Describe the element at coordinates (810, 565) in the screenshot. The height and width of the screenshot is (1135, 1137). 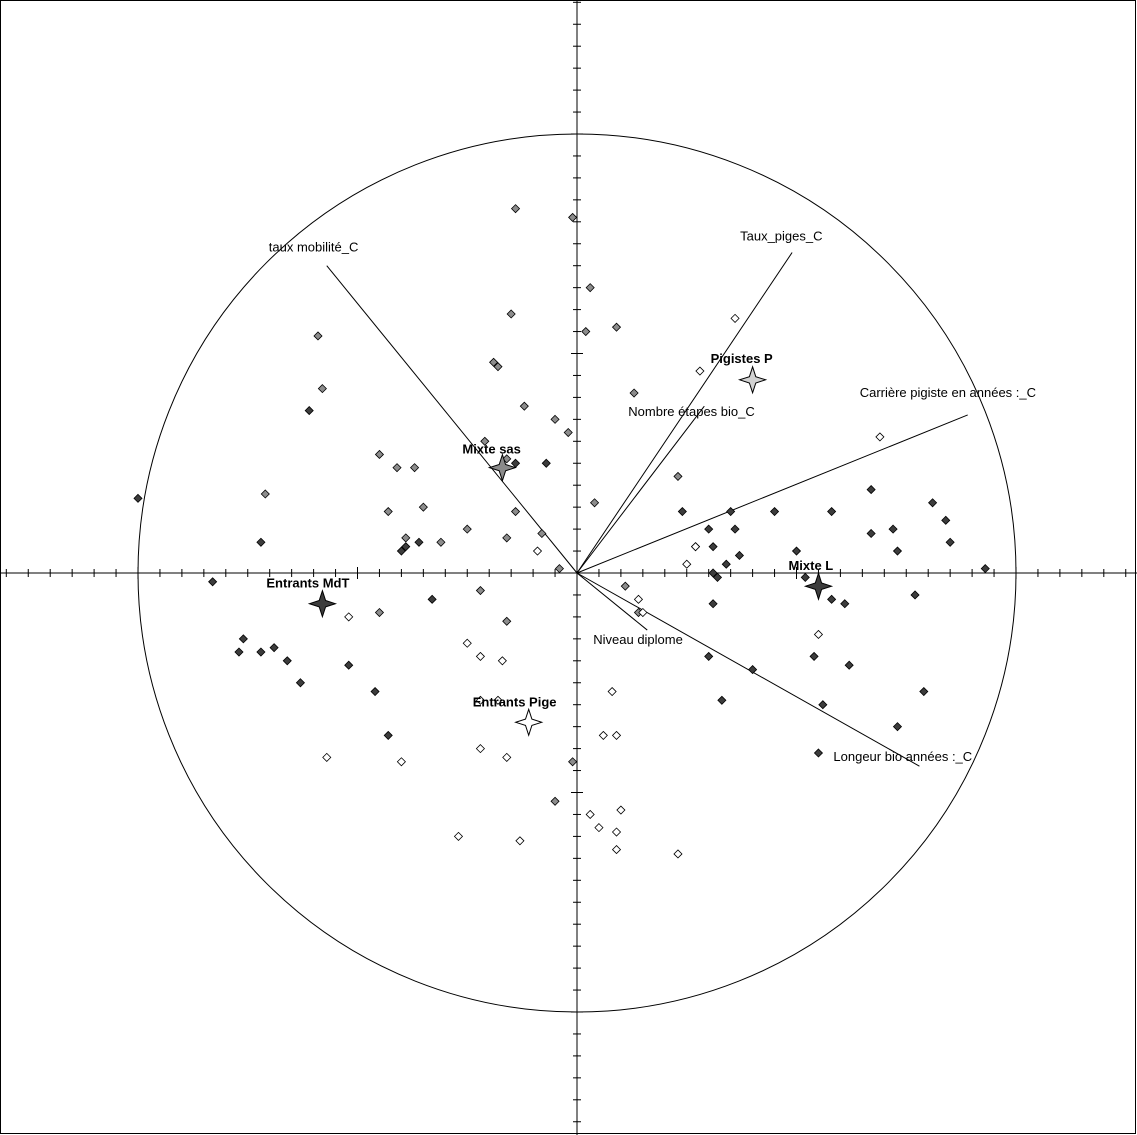
I see `centroid-label: Mixte L` at that location.